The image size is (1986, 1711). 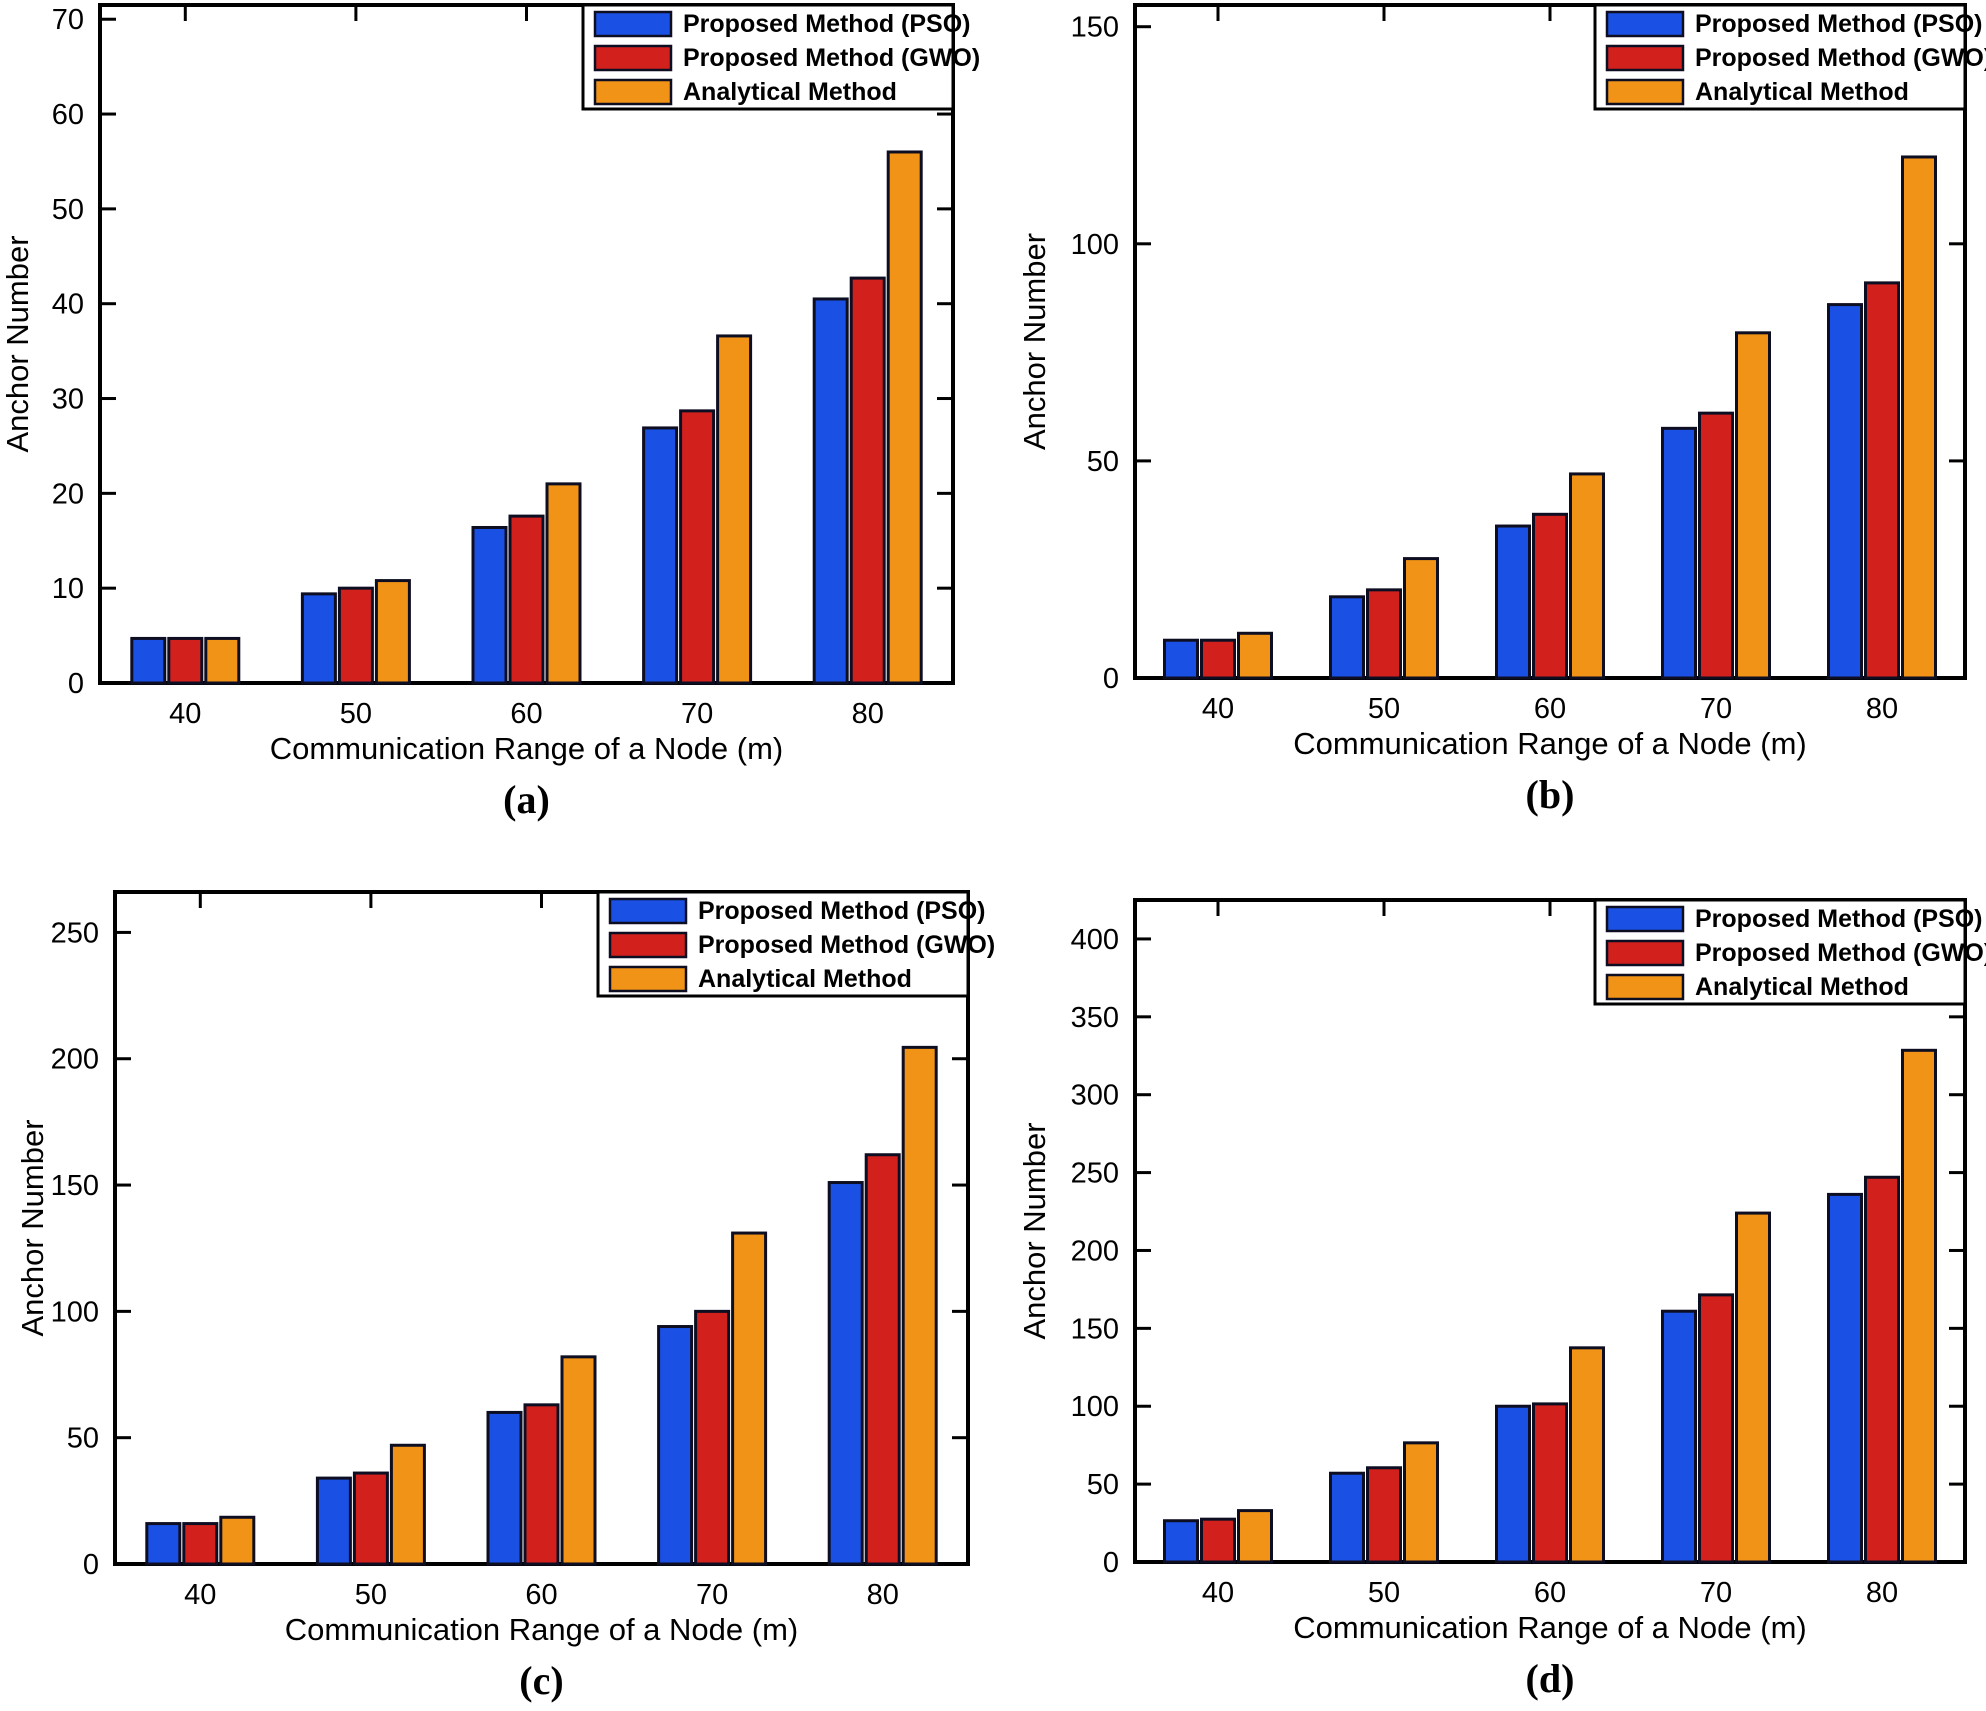 I want to click on legend-label-gwo: Proposed Method (GWO), so click(x=831, y=58).